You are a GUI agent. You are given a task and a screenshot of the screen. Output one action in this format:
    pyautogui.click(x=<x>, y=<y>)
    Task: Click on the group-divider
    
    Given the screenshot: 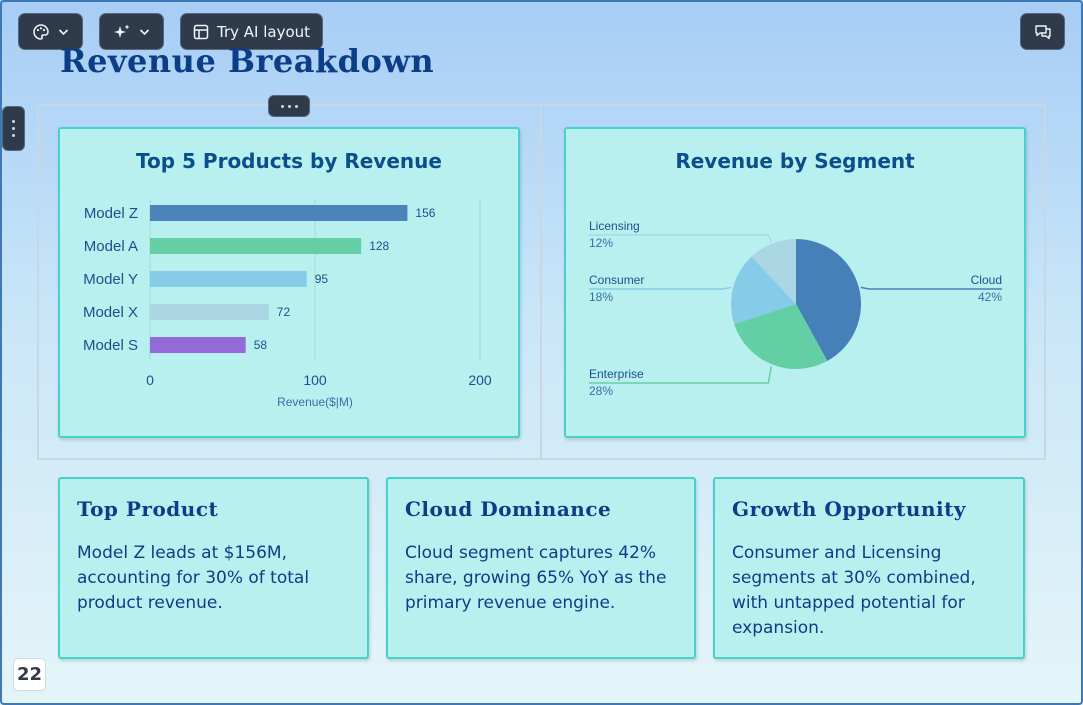 What is the action you would take?
    pyautogui.click(x=541, y=282)
    